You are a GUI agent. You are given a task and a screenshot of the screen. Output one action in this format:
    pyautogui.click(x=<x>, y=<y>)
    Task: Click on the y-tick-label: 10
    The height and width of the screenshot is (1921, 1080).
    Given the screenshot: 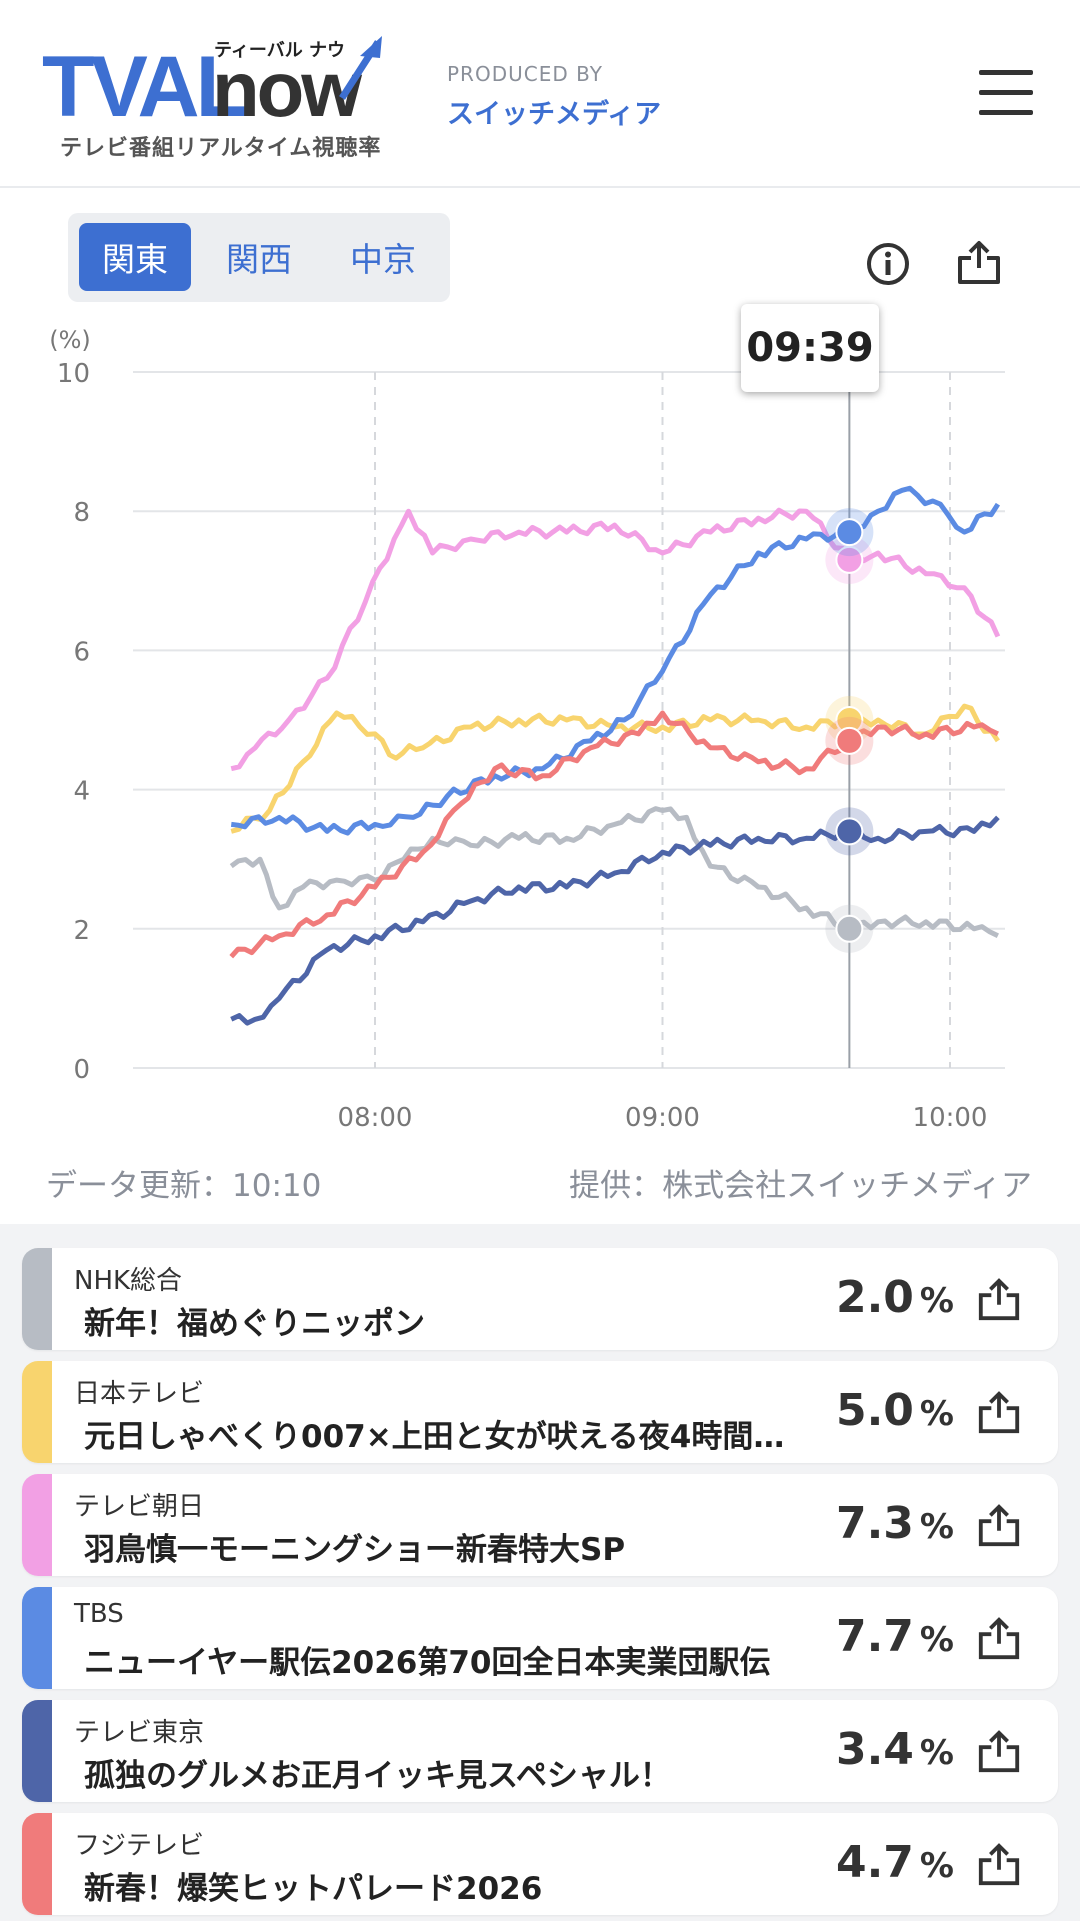 What is the action you would take?
    pyautogui.click(x=73, y=374)
    